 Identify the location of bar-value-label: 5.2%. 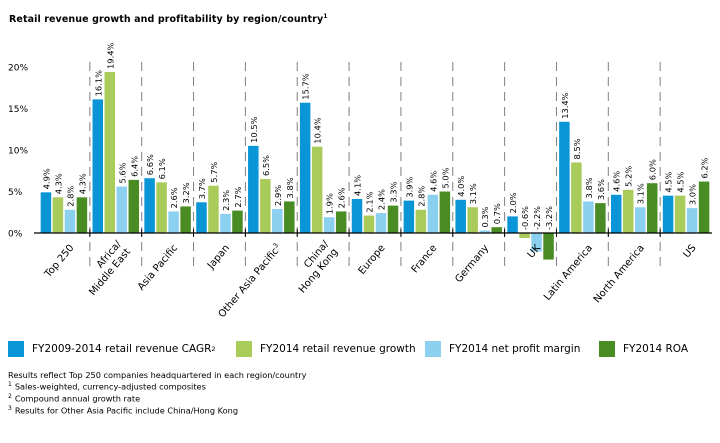
(629, 176).